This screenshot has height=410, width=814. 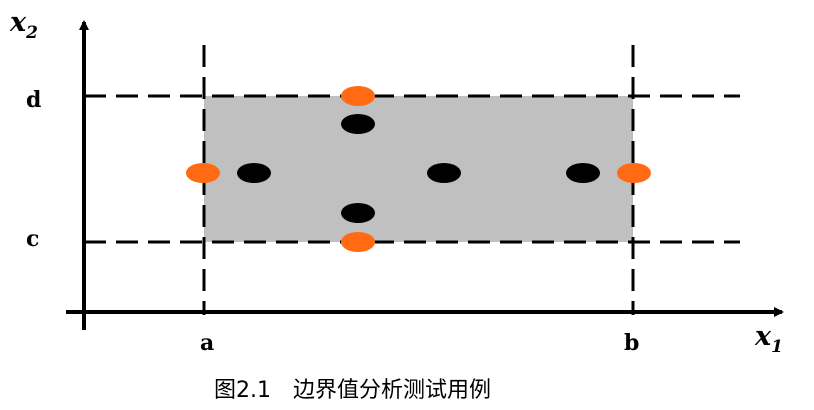 What do you see at coordinates (634, 173) in the screenshot?
I see `boundary-point-right` at bounding box center [634, 173].